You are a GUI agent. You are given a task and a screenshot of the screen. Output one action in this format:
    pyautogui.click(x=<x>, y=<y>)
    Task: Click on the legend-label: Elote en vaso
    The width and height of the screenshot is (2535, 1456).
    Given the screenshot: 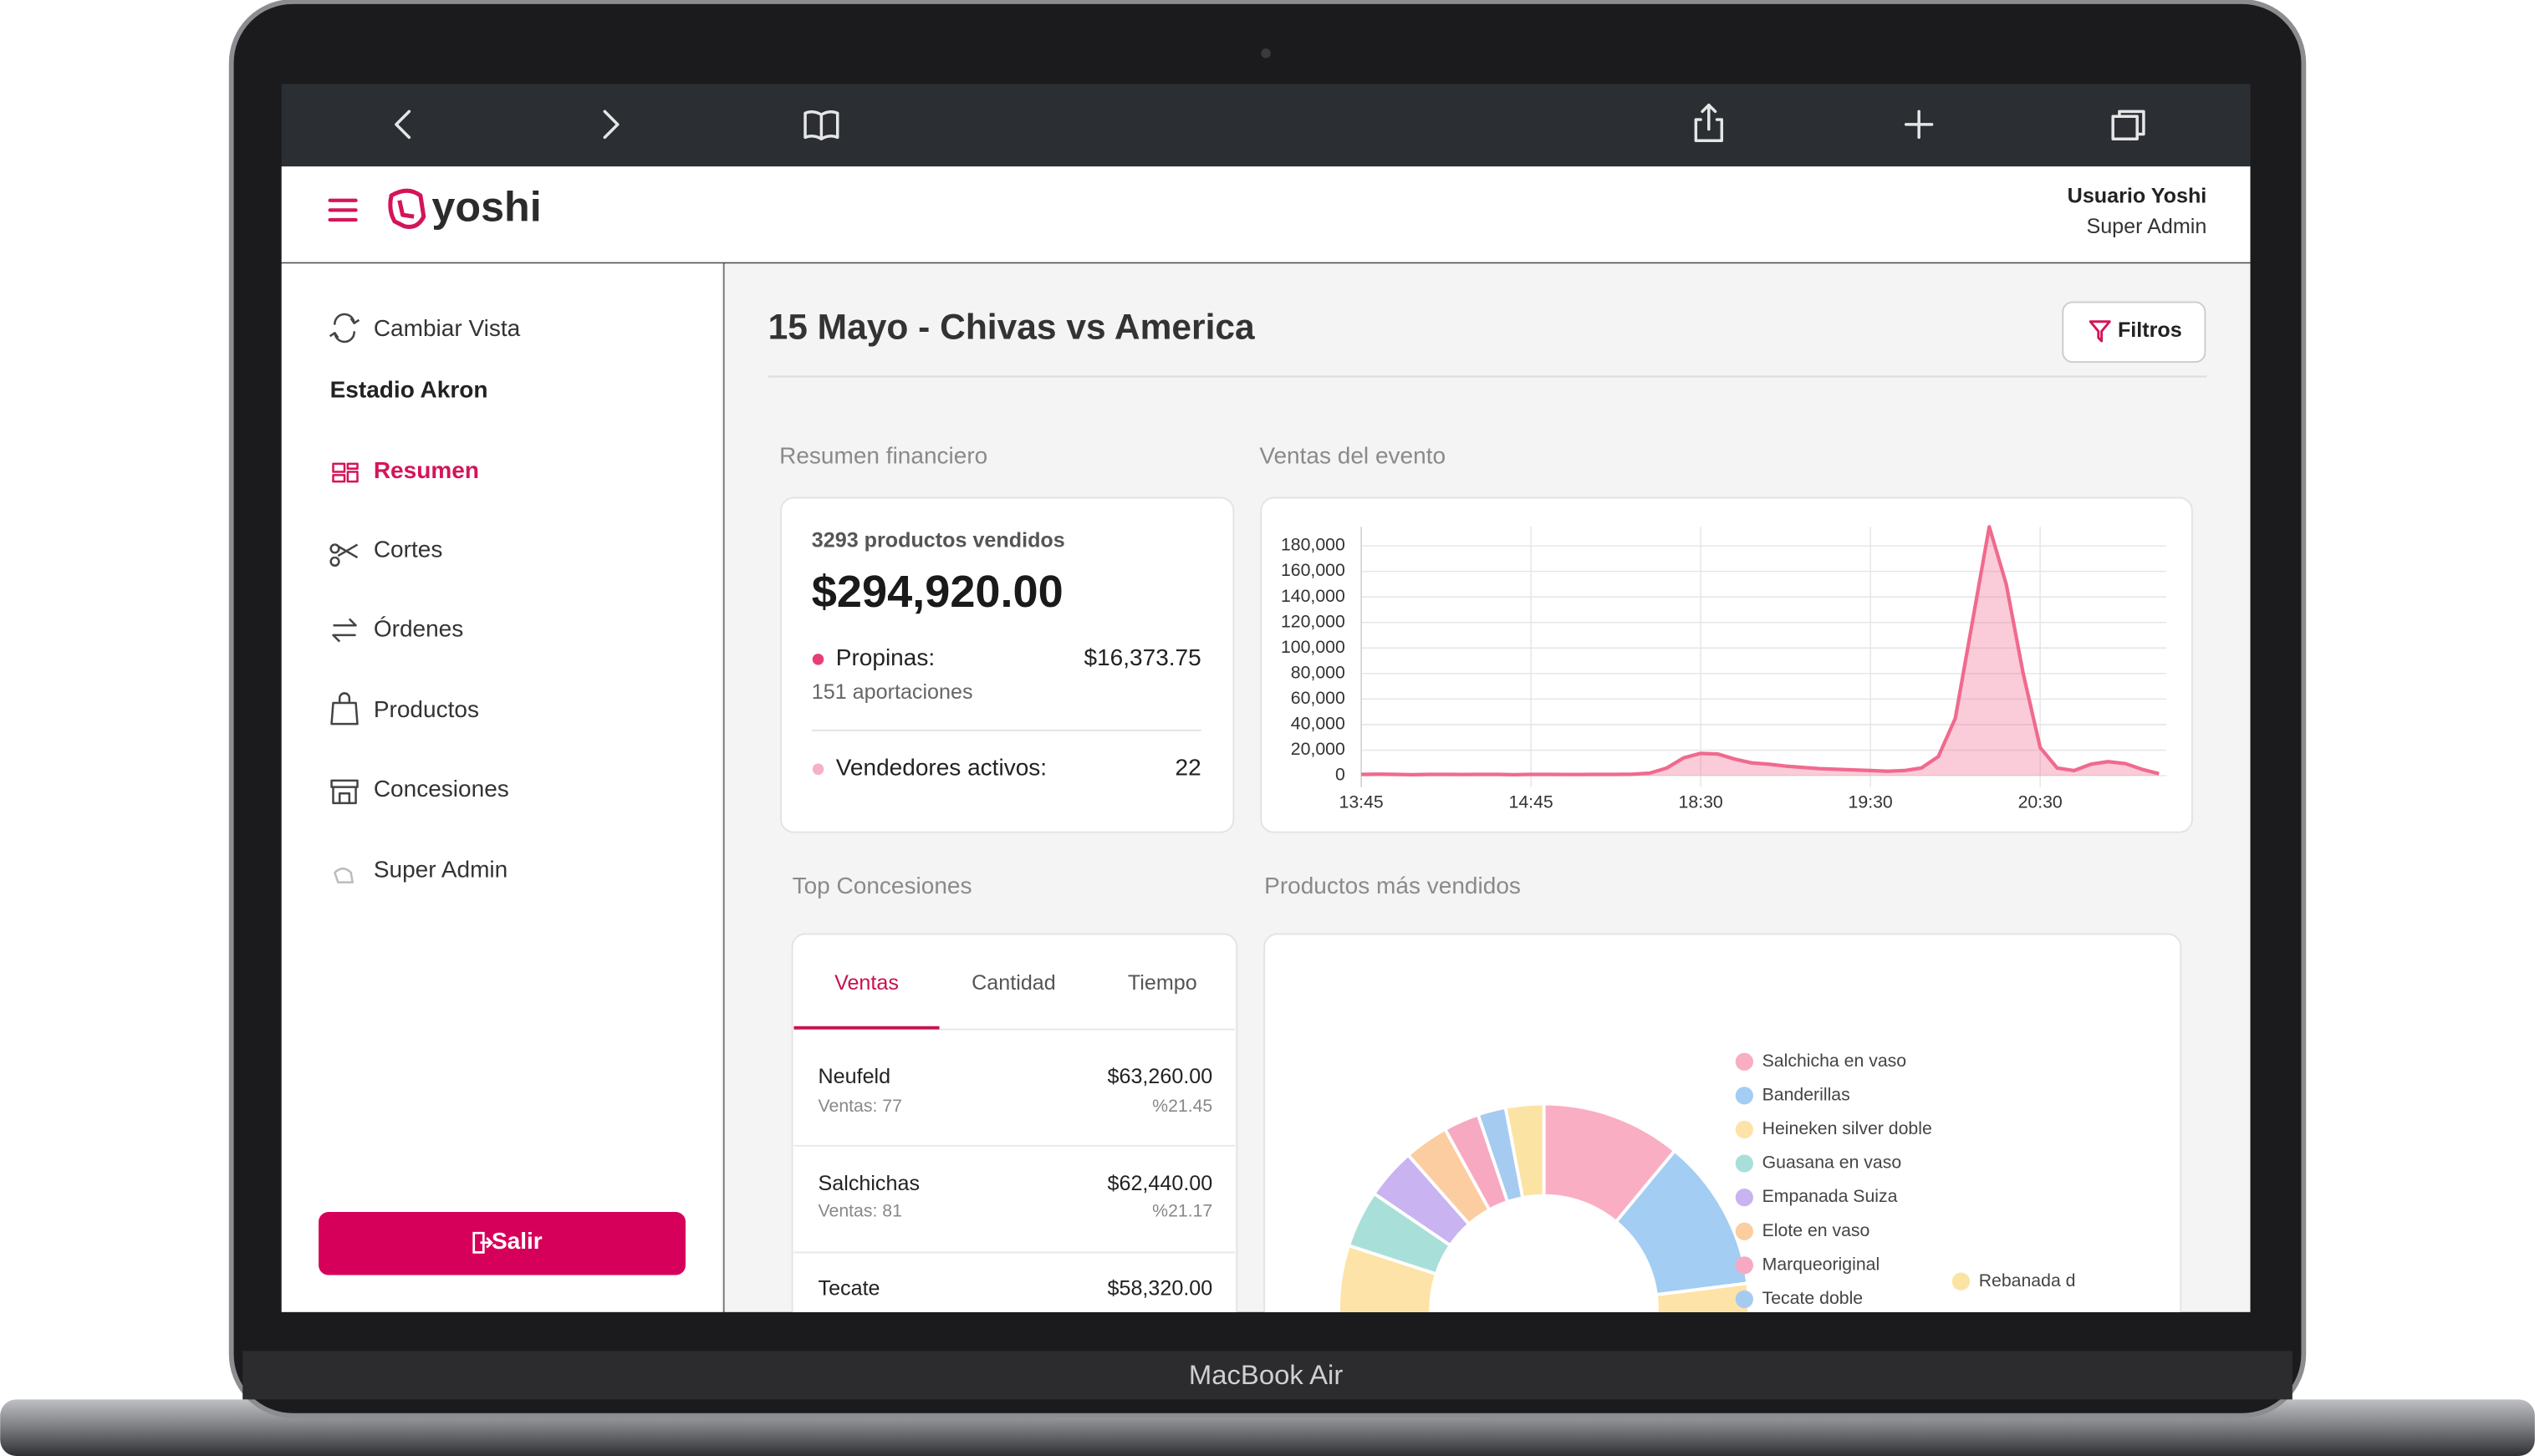 What is the action you would take?
    pyautogui.click(x=1816, y=1230)
    